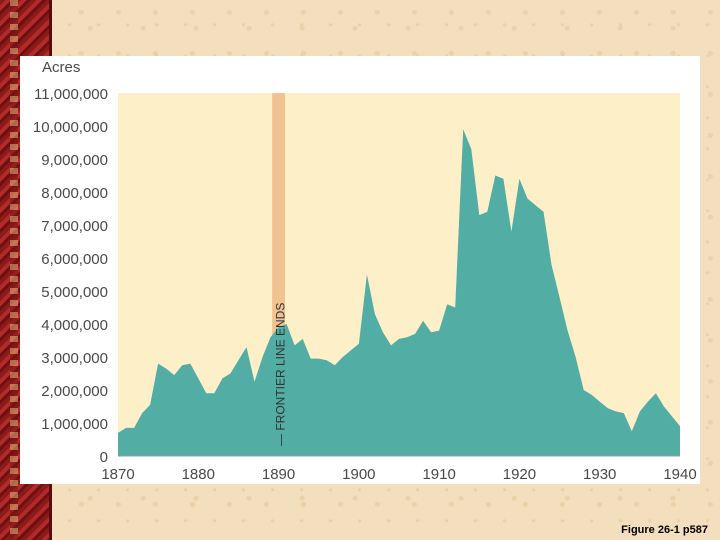 The width and height of the screenshot is (720, 540). I want to click on y-axis-label: Acres, so click(61, 67).